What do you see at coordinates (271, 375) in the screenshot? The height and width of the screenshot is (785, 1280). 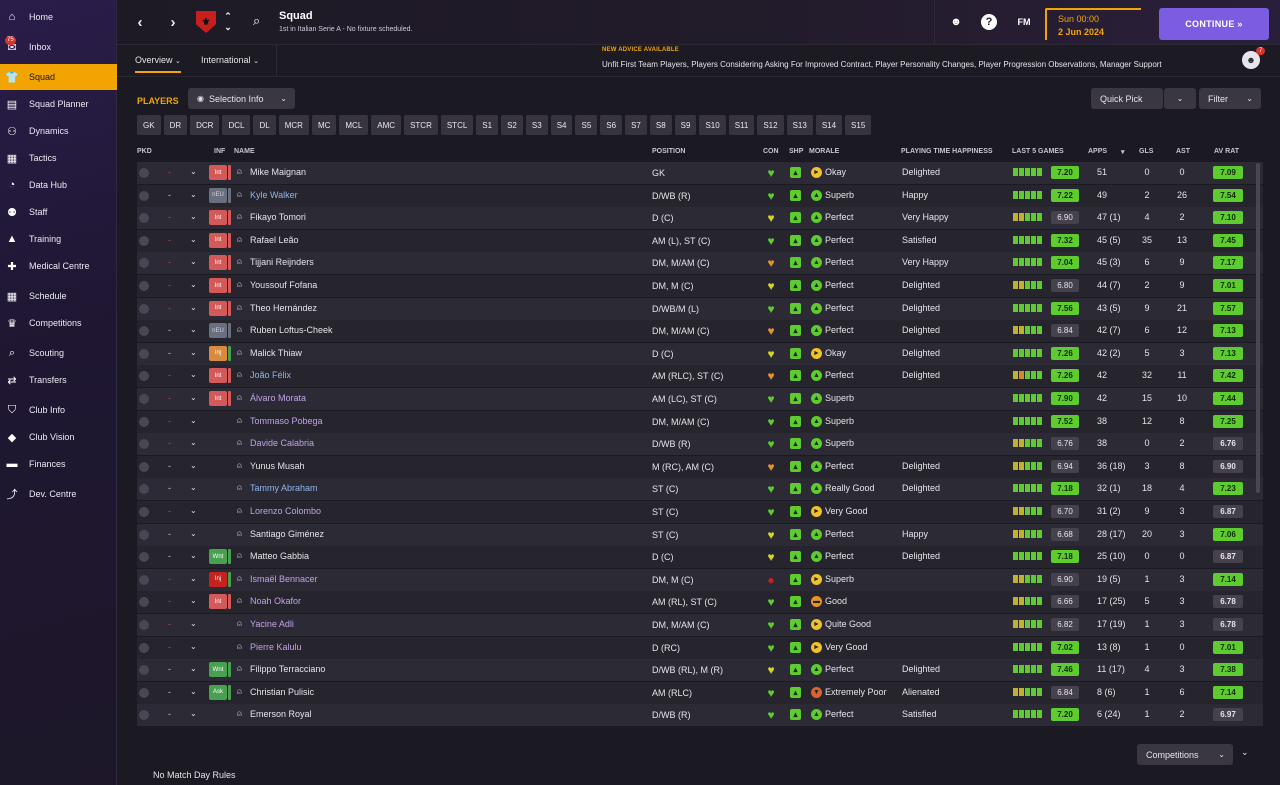 I see `player-name: João Félix` at bounding box center [271, 375].